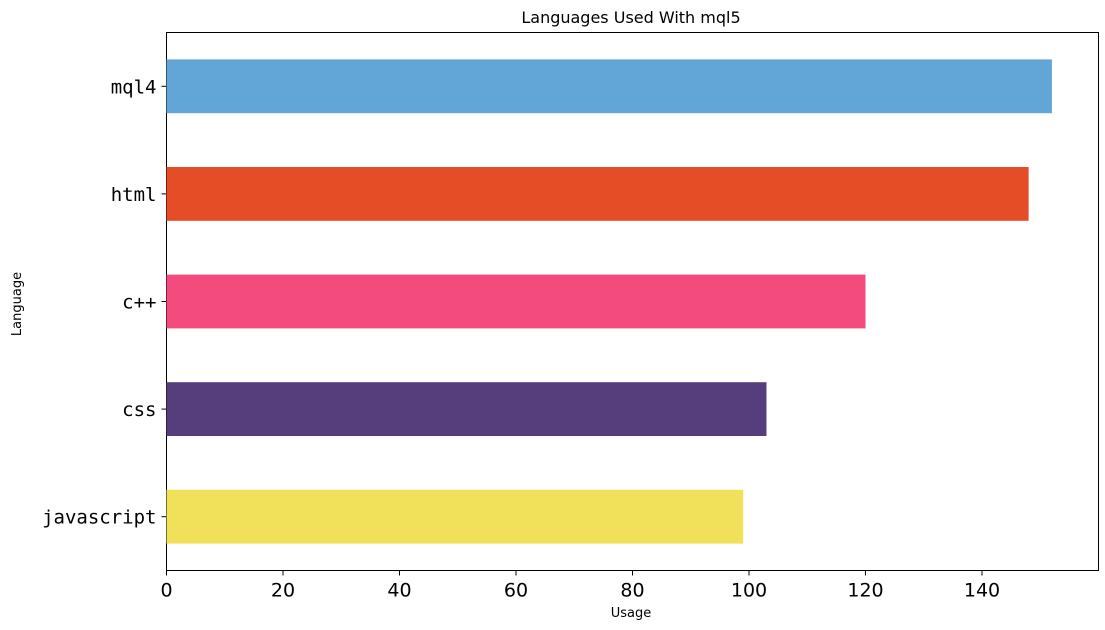  What do you see at coordinates (597, 194) in the screenshot?
I see `bar-html` at bounding box center [597, 194].